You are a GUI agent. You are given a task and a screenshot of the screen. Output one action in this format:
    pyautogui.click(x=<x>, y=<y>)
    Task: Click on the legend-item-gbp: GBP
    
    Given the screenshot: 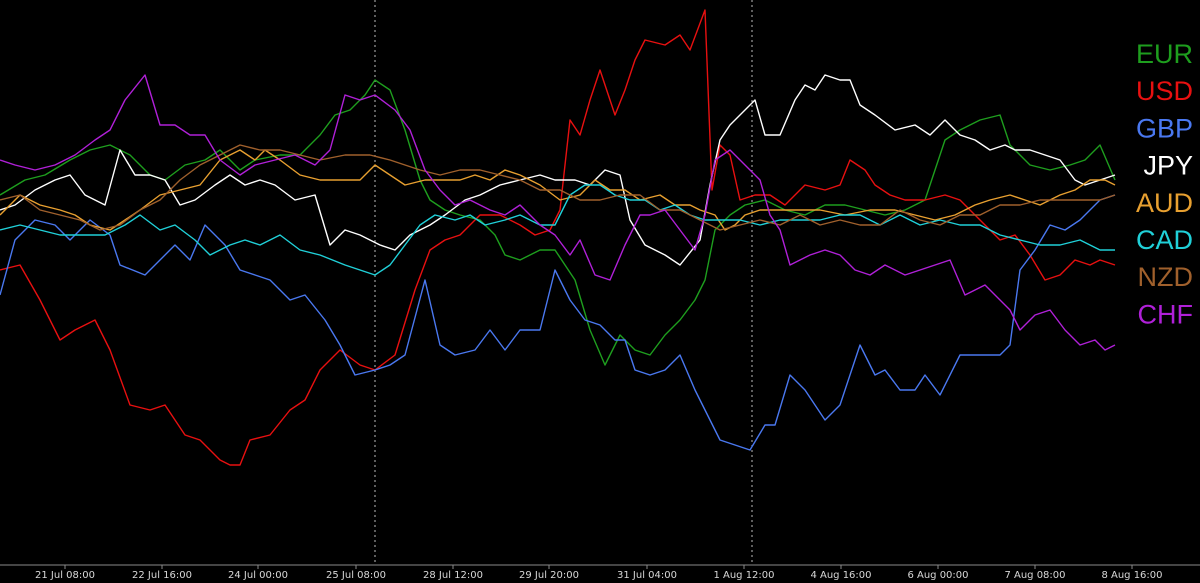 What is the action you would take?
    pyautogui.click(x=1164, y=128)
    